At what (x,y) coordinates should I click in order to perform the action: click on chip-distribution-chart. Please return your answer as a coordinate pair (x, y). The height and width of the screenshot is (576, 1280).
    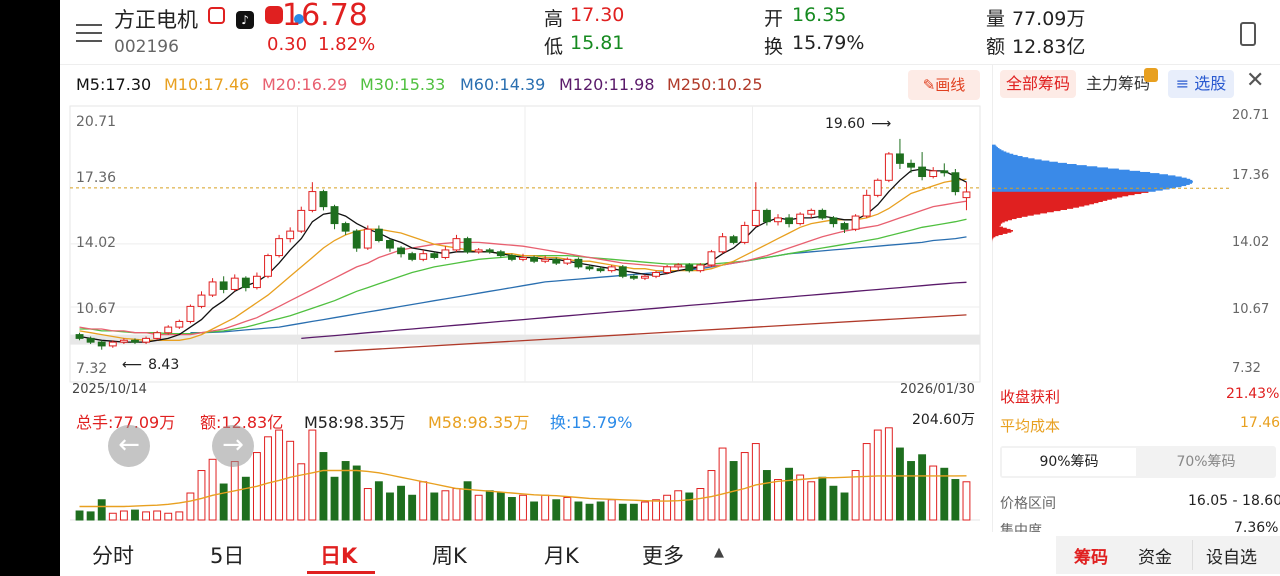
    Looking at the image, I should click on (1112, 199).